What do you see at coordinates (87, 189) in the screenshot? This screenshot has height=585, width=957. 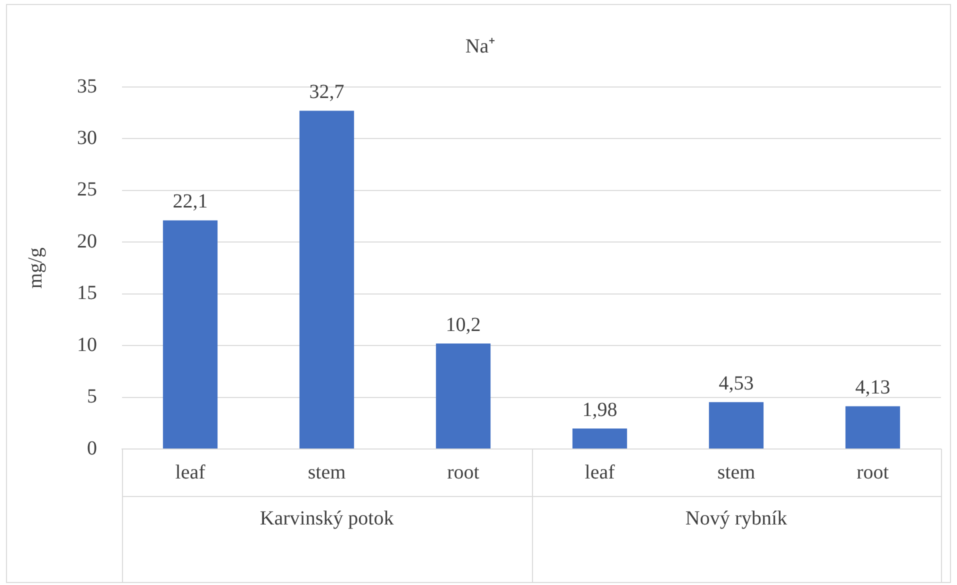 I see `y-tick-label: 25` at bounding box center [87, 189].